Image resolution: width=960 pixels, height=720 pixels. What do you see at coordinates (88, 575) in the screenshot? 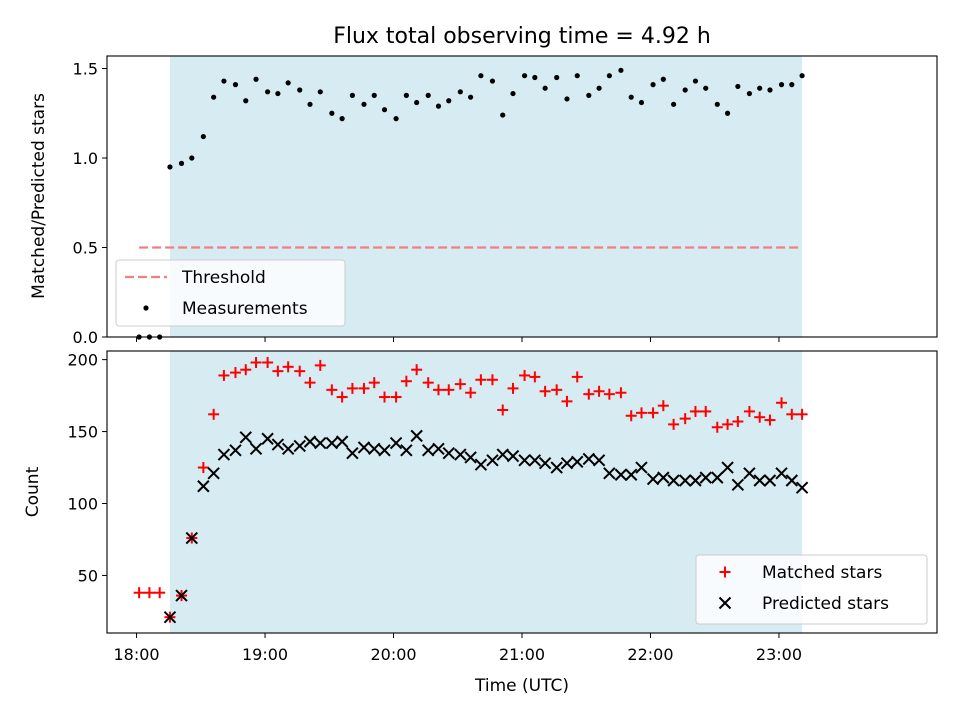
I see `y-tick-label: 50` at bounding box center [88, 575].